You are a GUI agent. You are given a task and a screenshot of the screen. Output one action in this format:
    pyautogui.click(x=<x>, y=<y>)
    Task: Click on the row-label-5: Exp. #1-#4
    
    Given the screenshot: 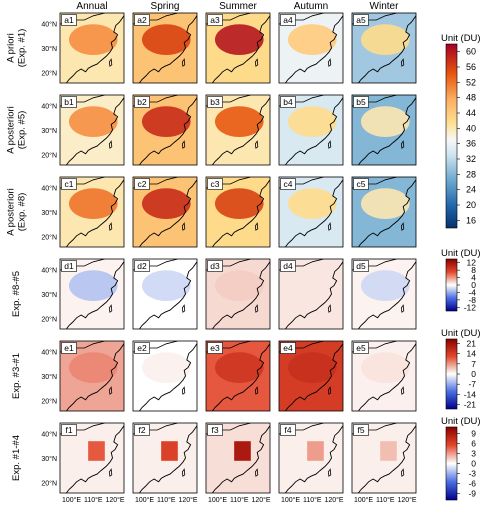 What is the action you would take?
    pyautogui.click(x=16, y=458)
    